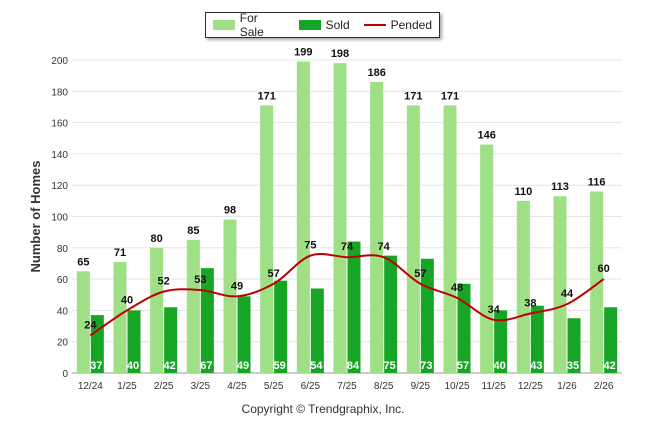 The image size is (646, 434). What do you see at coordinates (303, 53) in the screenshot?
I see `label-for-sale-6-25: 199` at bounding box center [303, 53].